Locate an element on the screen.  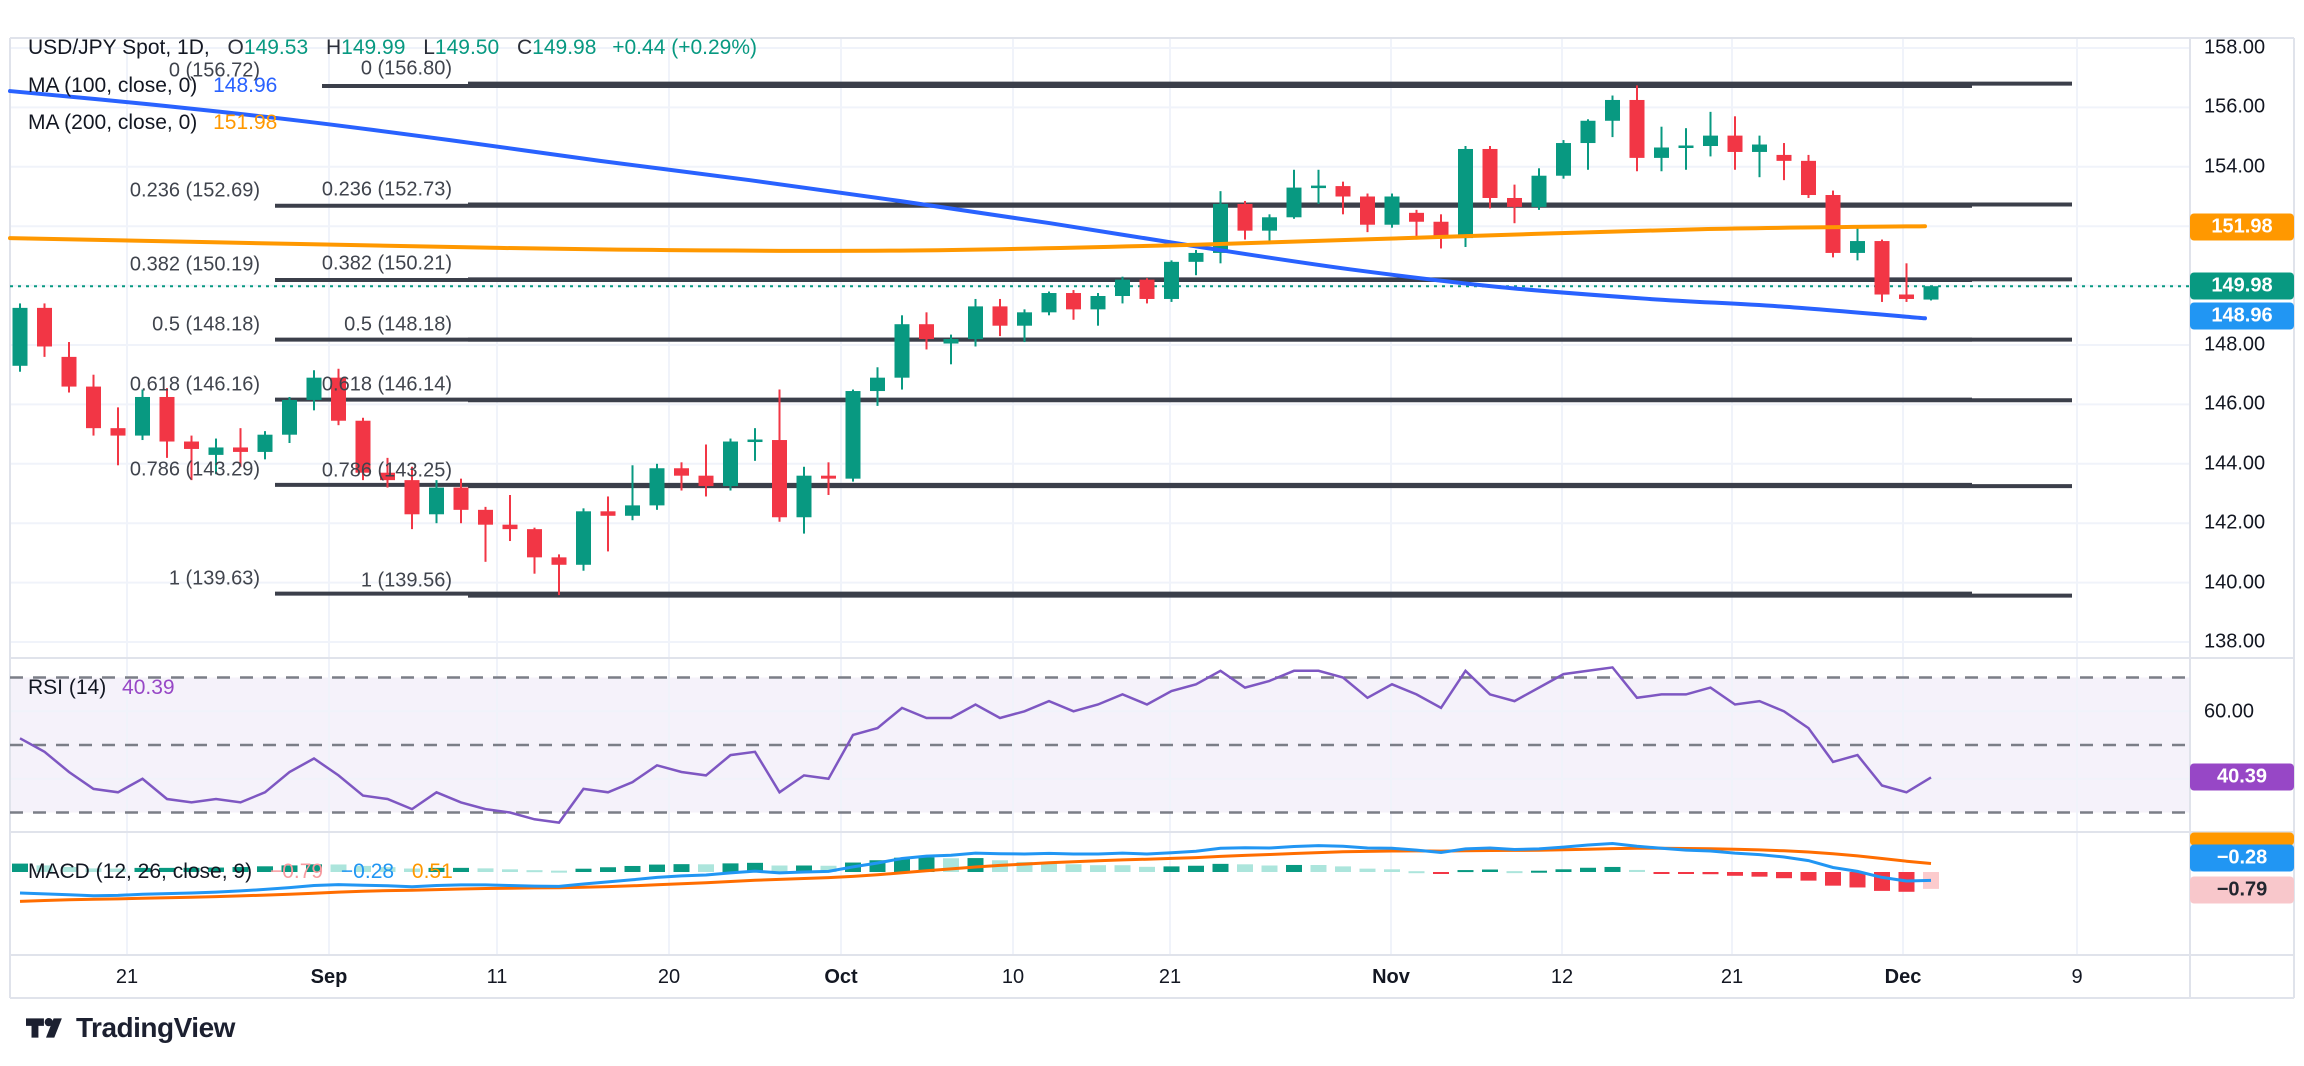
ma100-legend: MA (100, close, 0) 148.96 is located at coordinates (153, 85).